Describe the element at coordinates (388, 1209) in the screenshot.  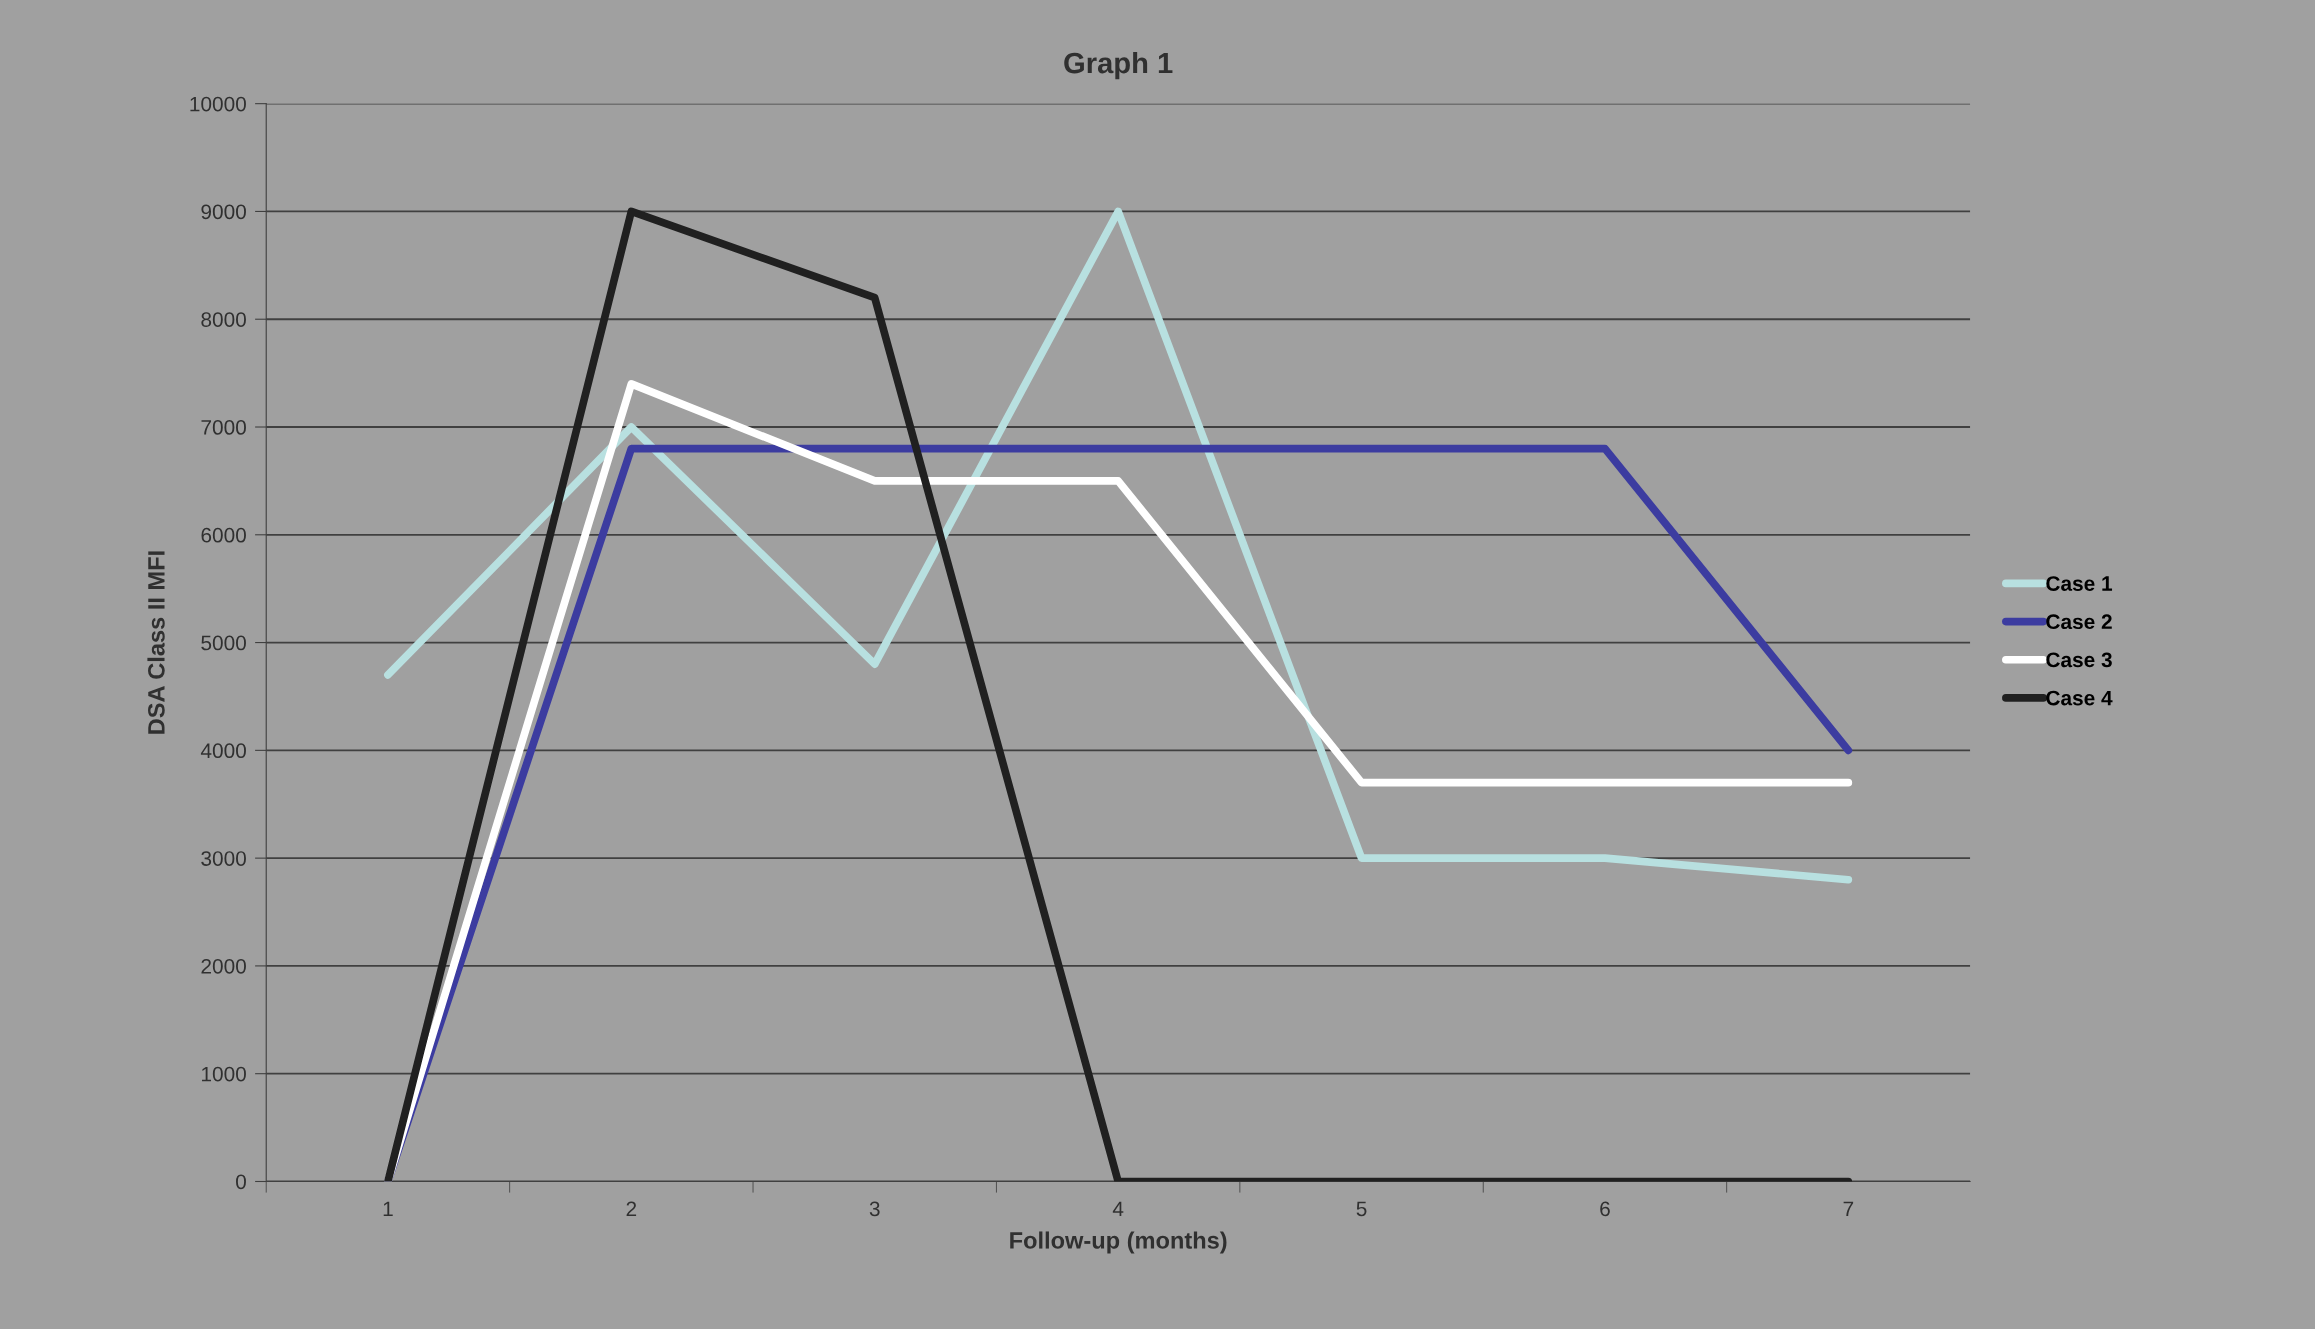
I see `x-tick-label: 1` at that location.